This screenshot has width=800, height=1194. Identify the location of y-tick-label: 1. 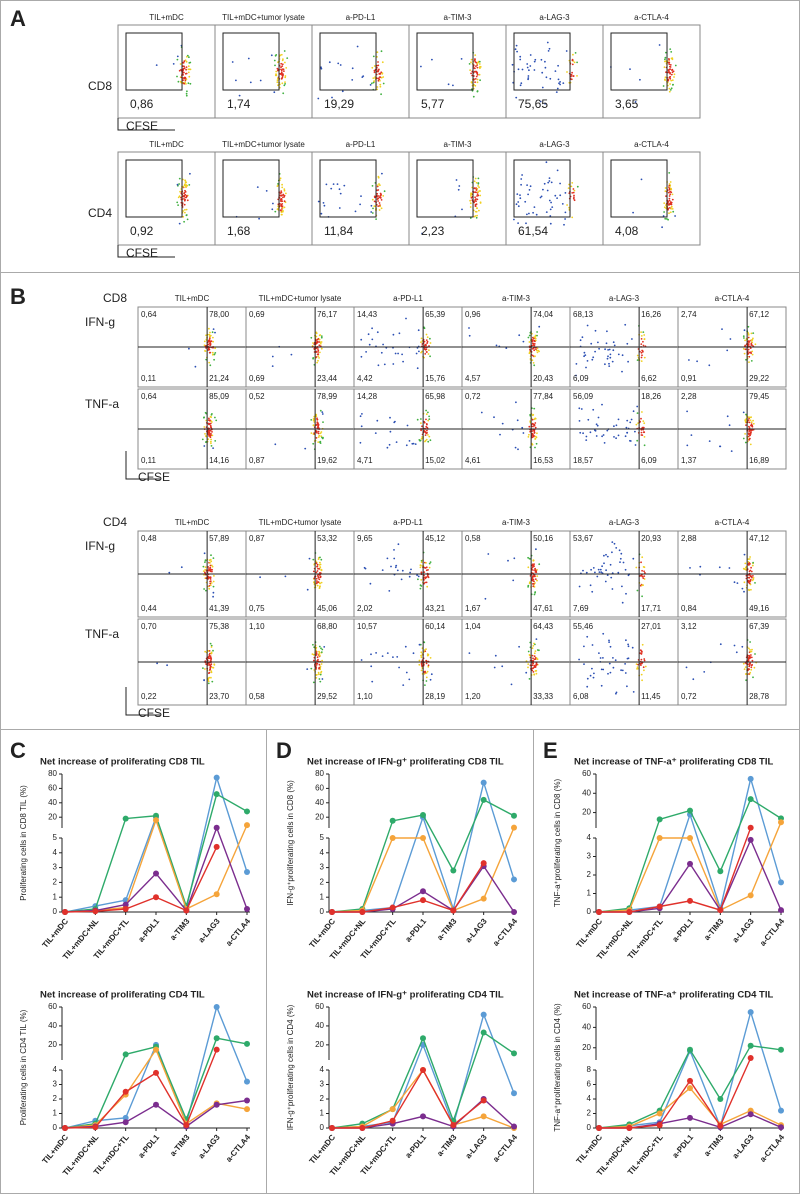
(322, 896).